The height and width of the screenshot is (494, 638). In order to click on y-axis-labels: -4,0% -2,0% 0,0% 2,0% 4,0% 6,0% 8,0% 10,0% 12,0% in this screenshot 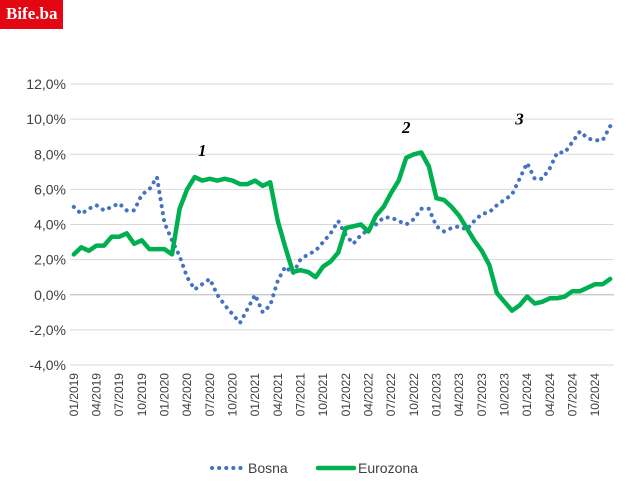, I will do `click(46, 224)`.